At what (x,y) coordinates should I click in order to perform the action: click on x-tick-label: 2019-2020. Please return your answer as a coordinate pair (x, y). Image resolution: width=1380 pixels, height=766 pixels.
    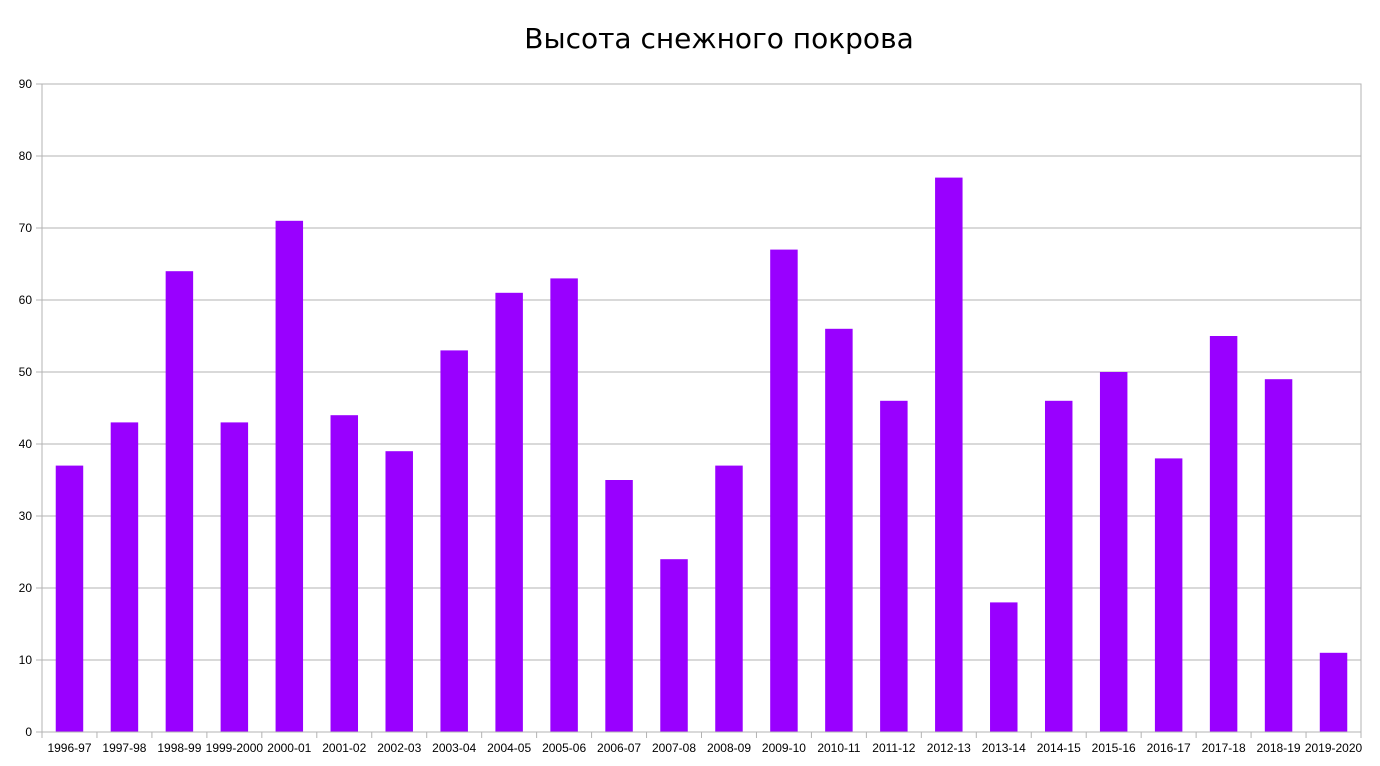
    Looking at the image, I should click on (1334, 748).